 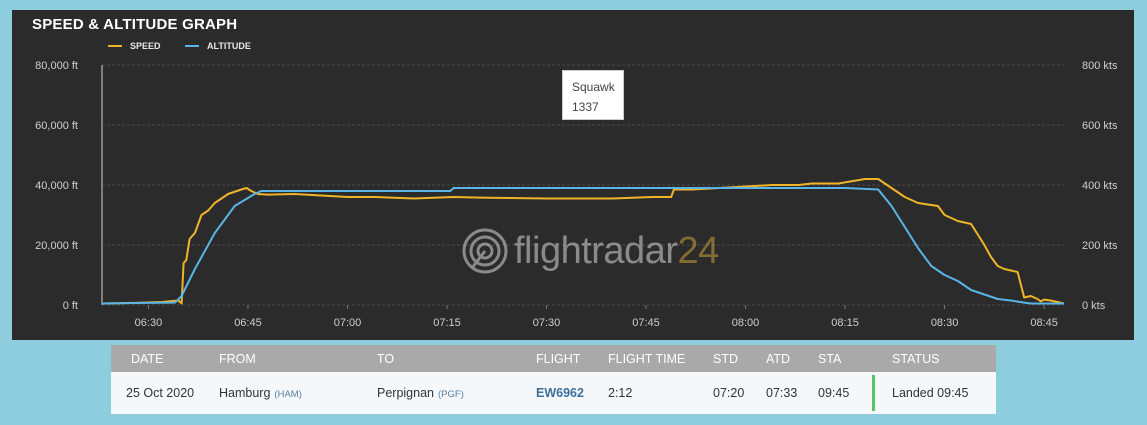 I want to click on squawk-tooltip: Squawk 1337, so click(x=593, y=95).